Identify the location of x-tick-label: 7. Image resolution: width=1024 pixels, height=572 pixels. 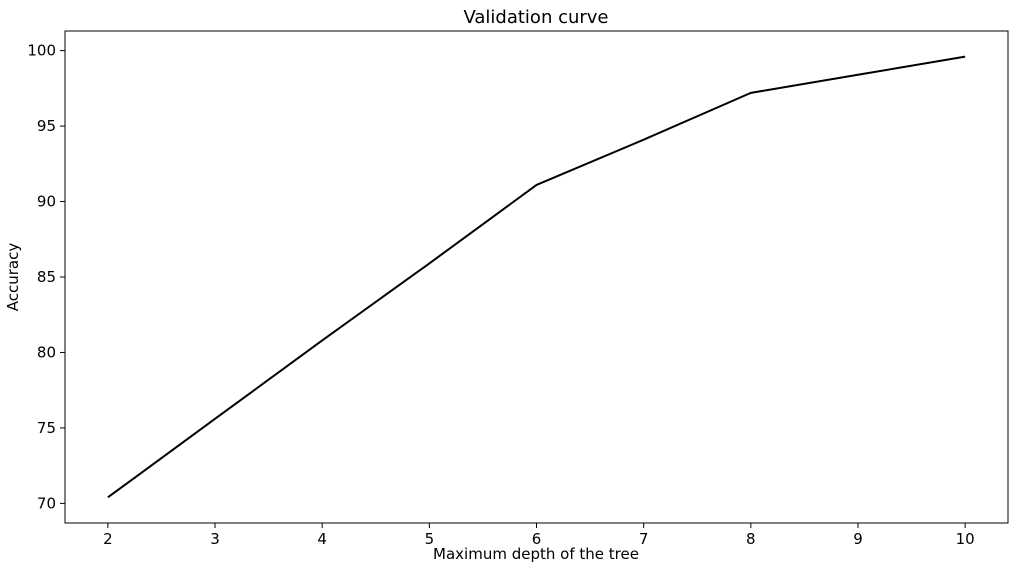
(644, 539).